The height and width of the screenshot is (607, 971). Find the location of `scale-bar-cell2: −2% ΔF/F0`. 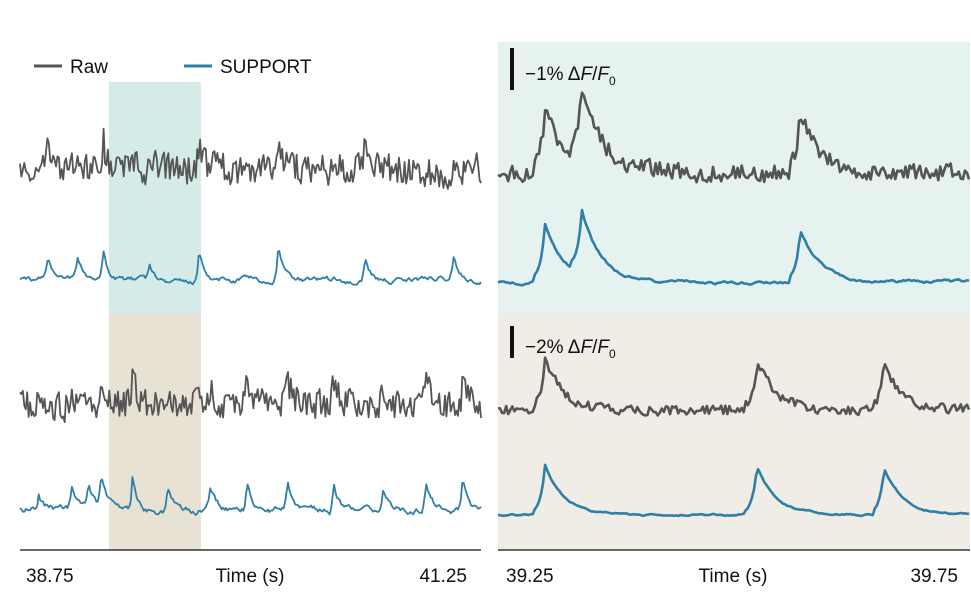

scale-bar-cell2: −2% ΔF/F0 is located at coordinates (563, 343).